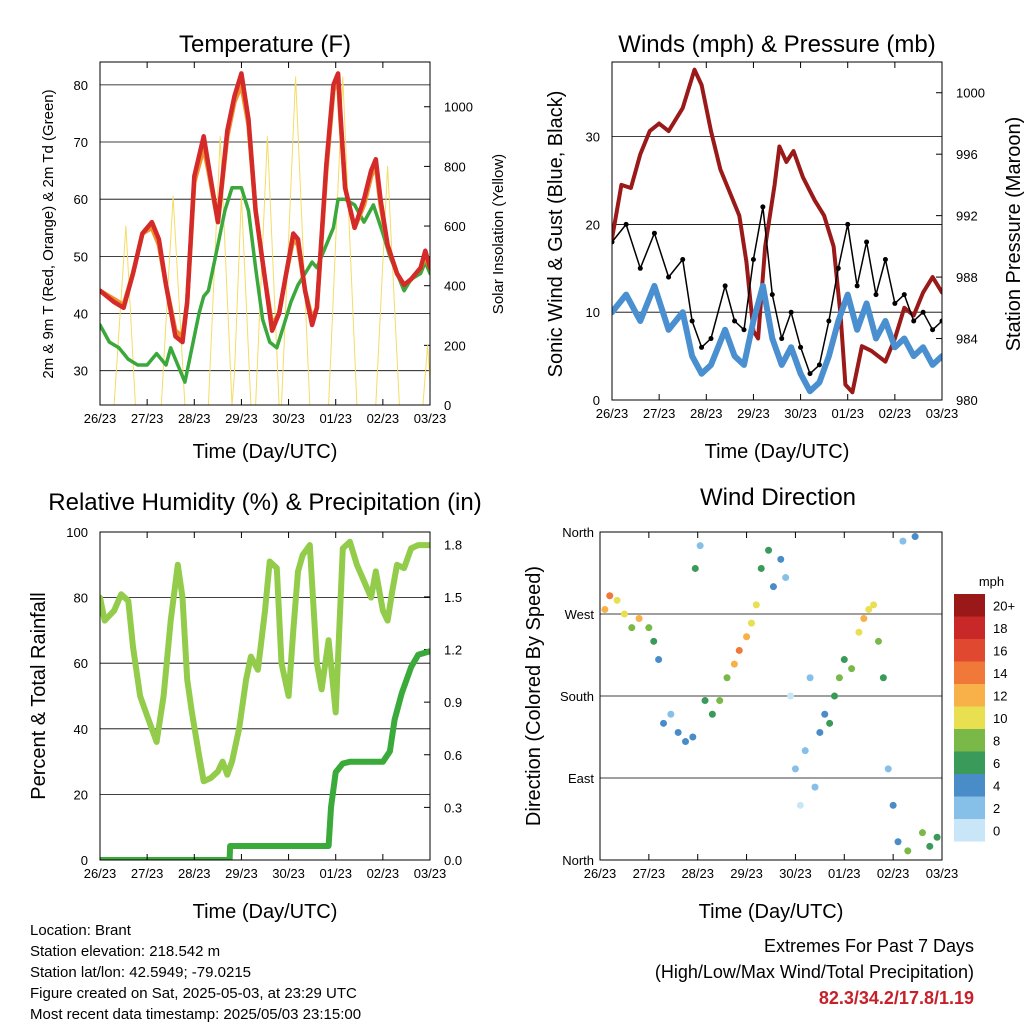 Image resolution: width=1024 pixels, height=1025 pixels. Describe the element at coordinates (996, 740) in the screenshot. I see `legend-label: 8` at that location.